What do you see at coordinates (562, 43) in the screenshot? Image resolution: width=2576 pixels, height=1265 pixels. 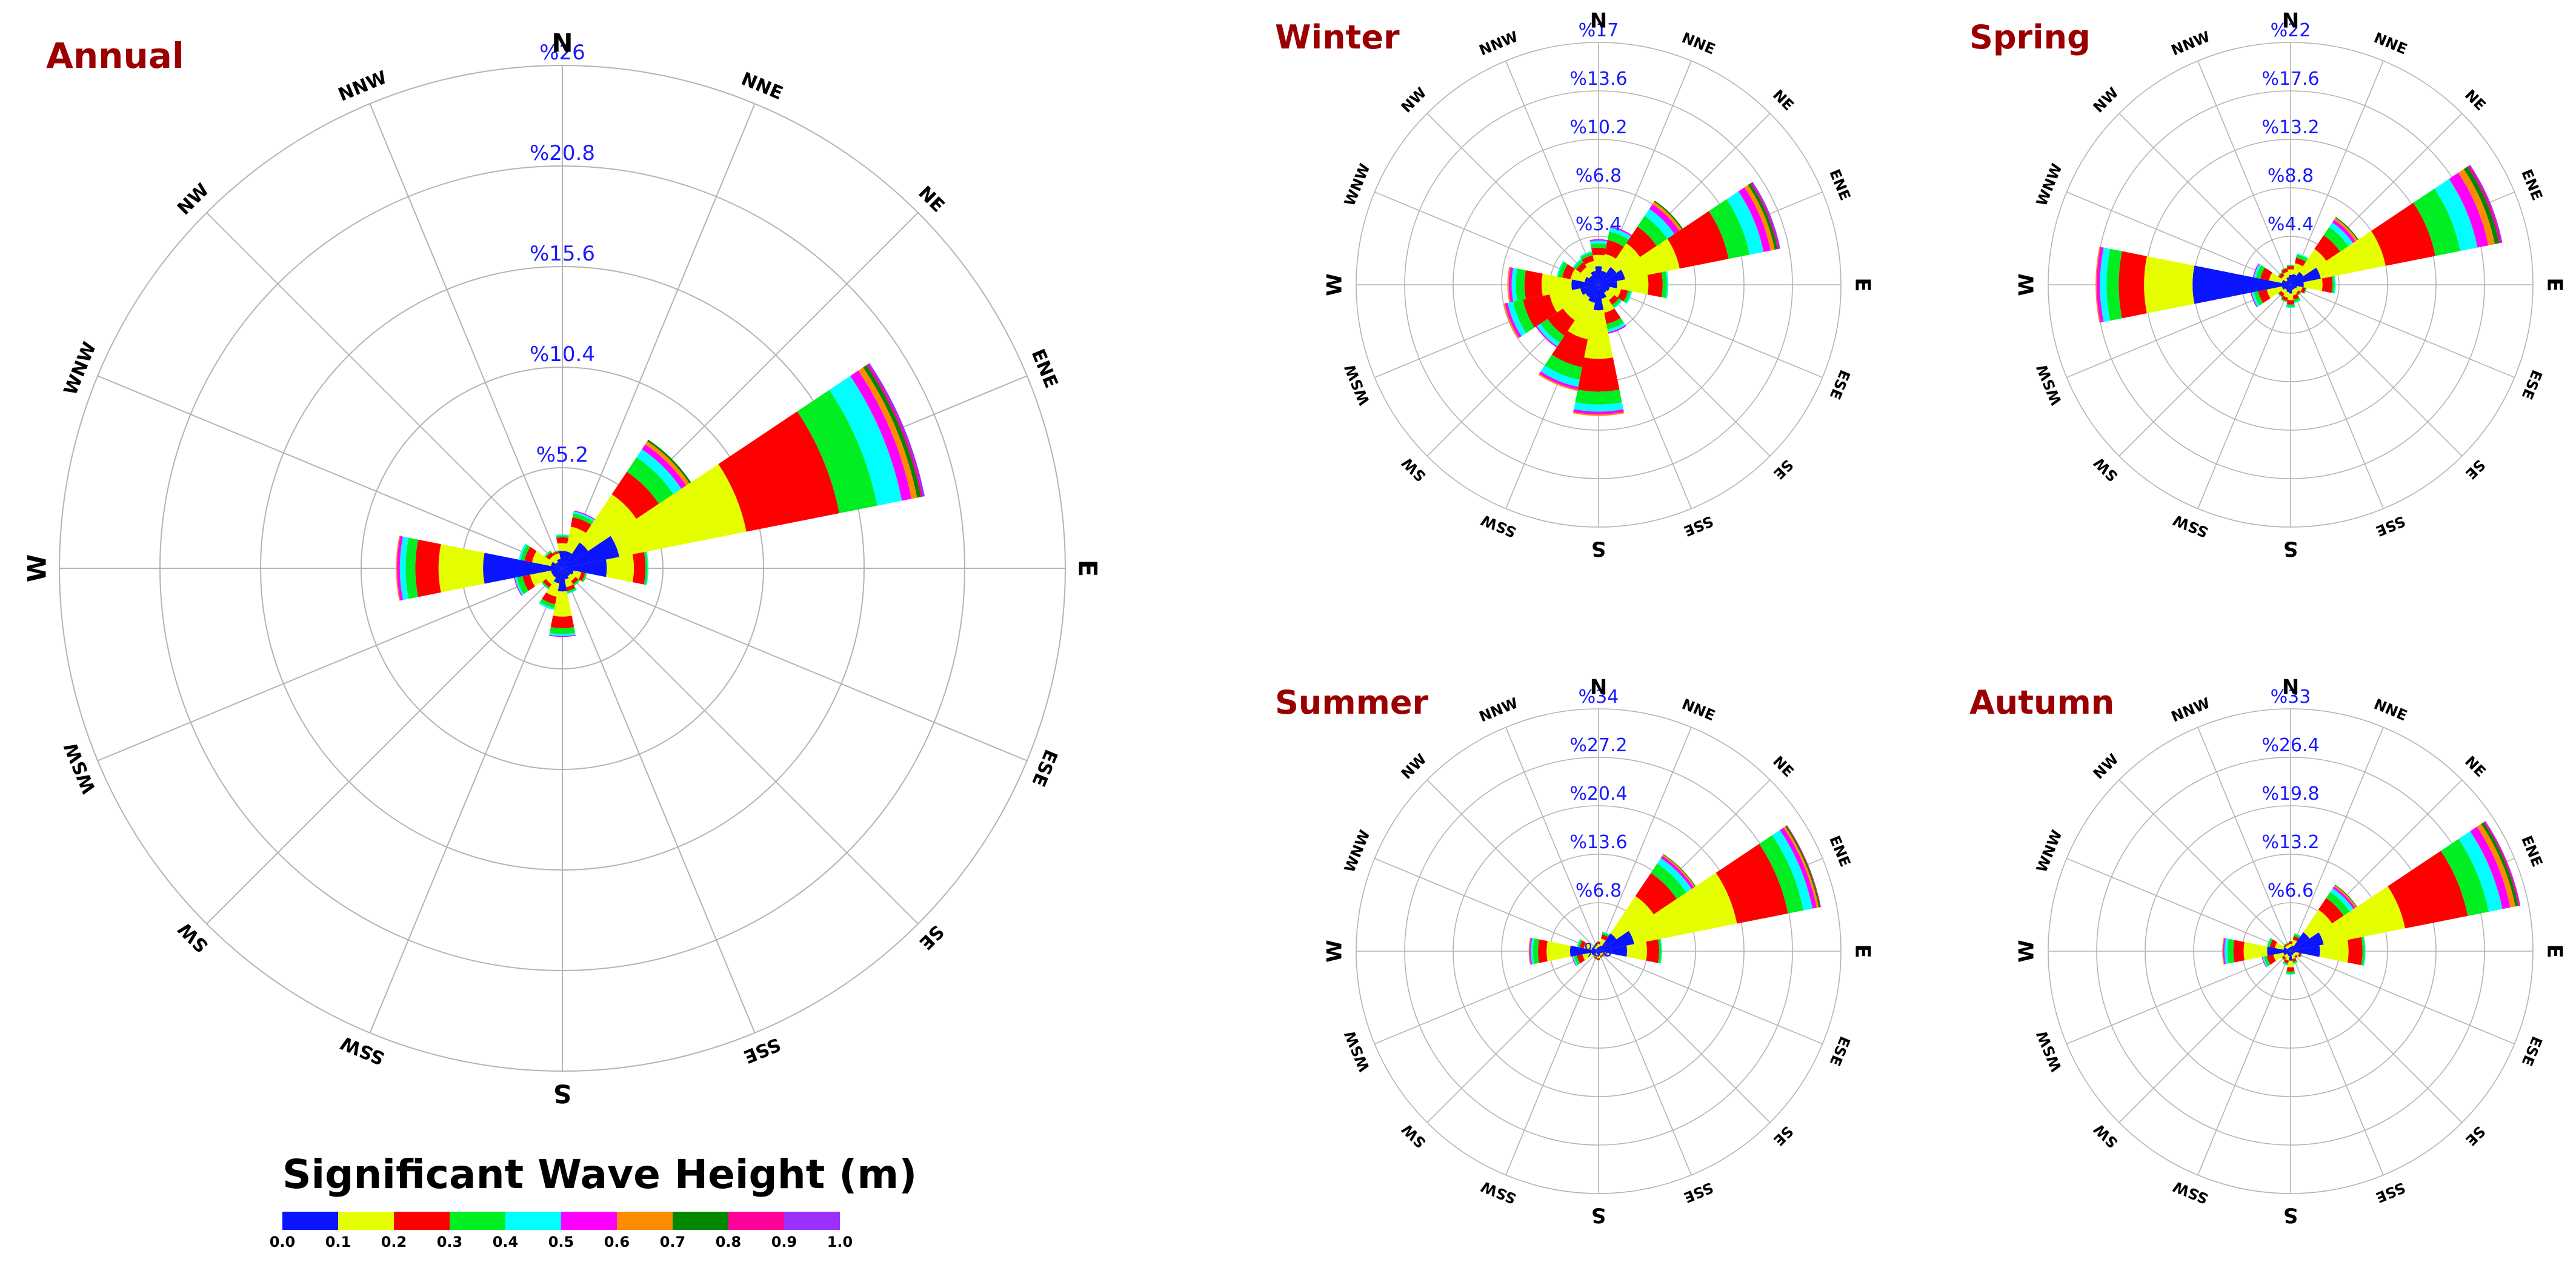 I see `direction-label-n: N` at bounding box center [562, 43].